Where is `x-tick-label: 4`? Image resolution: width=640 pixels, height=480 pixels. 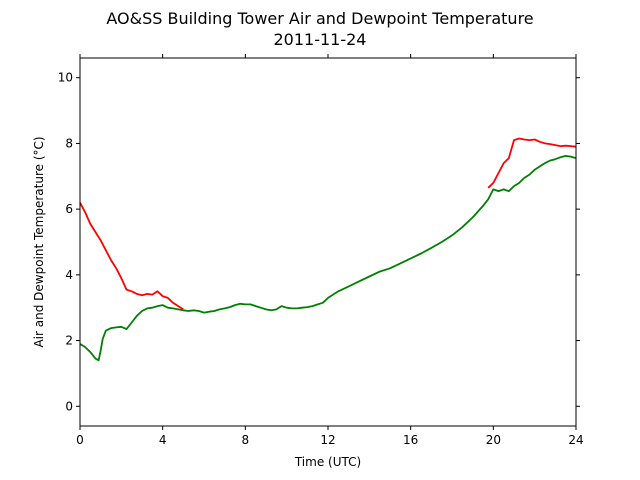 x-tick-label: 4 is located at coordinates (163, 440).